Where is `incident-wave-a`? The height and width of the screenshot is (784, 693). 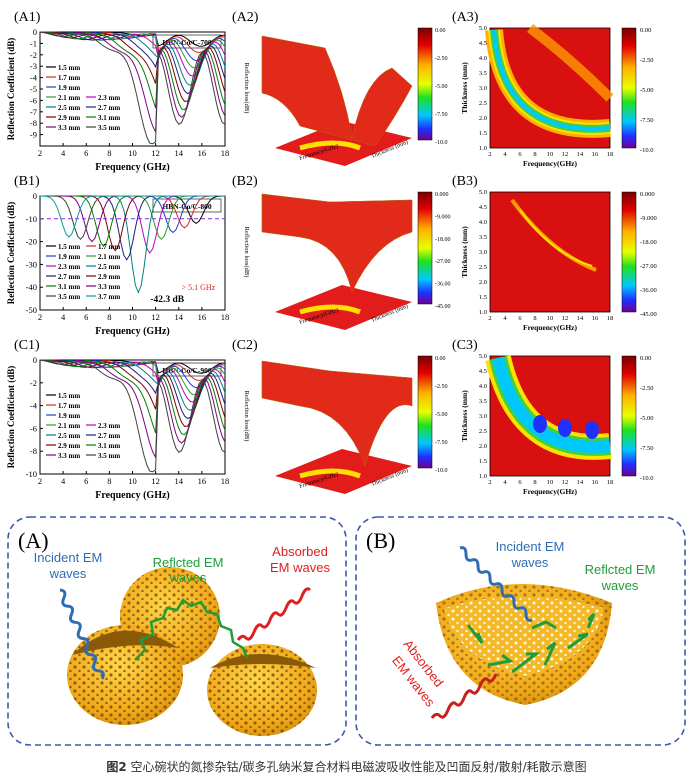
incident-wave-a is located at coordinates (82, 634).